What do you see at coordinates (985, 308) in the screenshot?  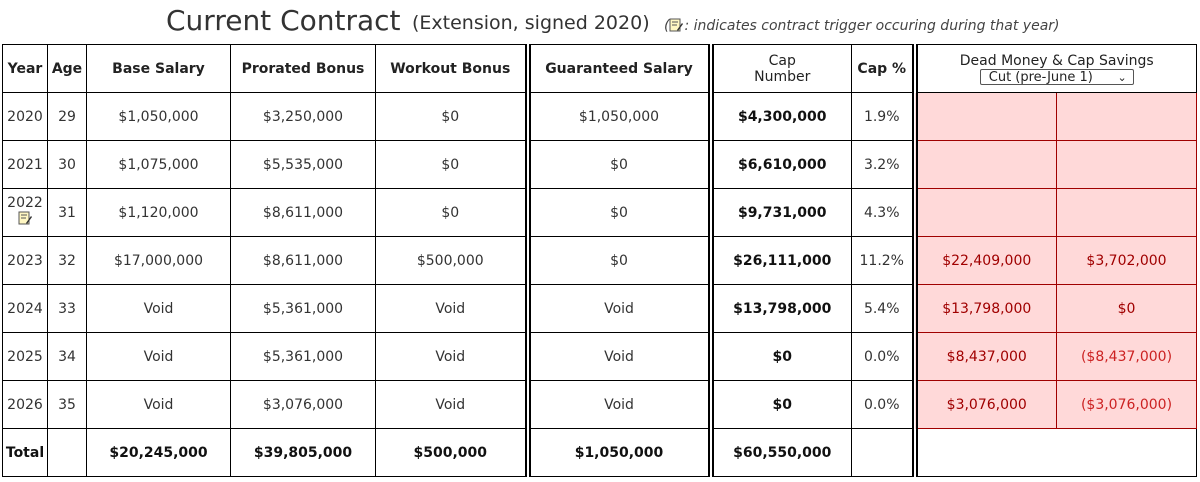 I see `cell-dead: $13,798,000` at bounding box center [985, 308].